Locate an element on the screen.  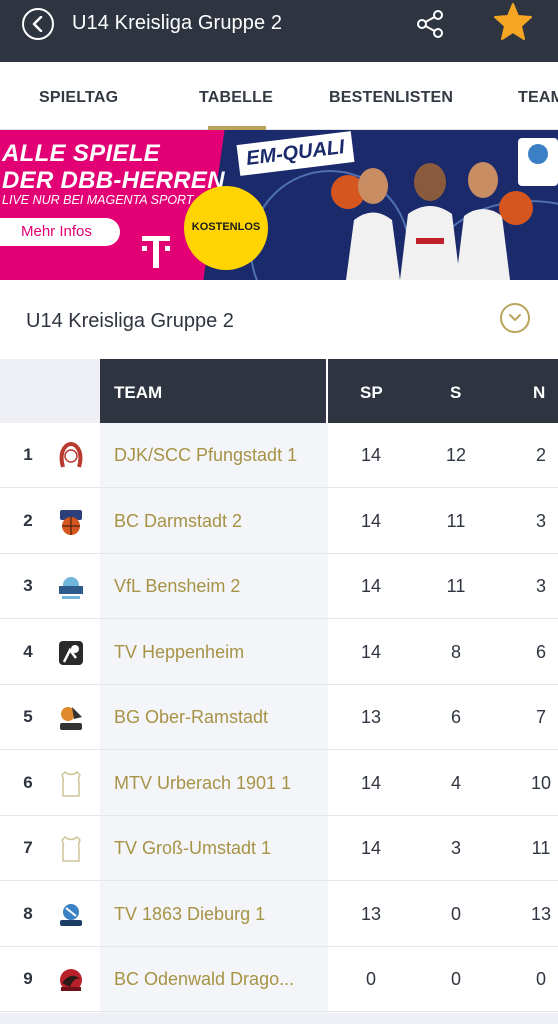
league-name: U14 Kreisliga Gruppe 2 is located at coordinates (130, 321).